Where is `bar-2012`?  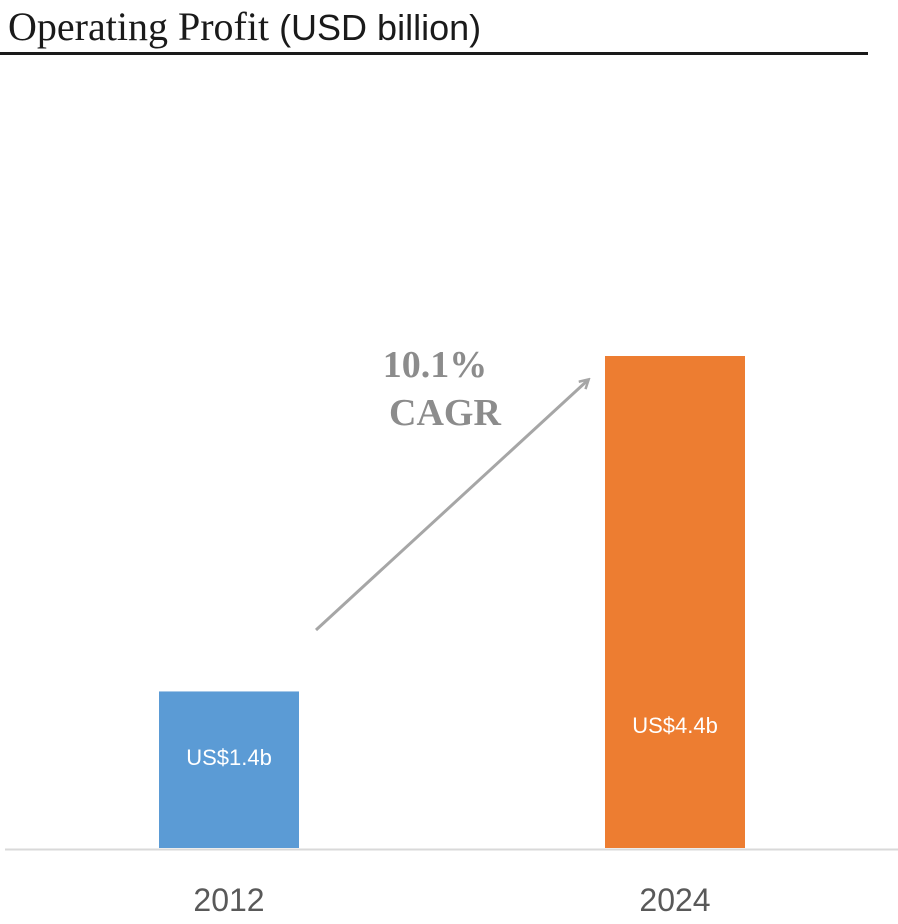 bar-2012 is located at coordinates (229, 769).